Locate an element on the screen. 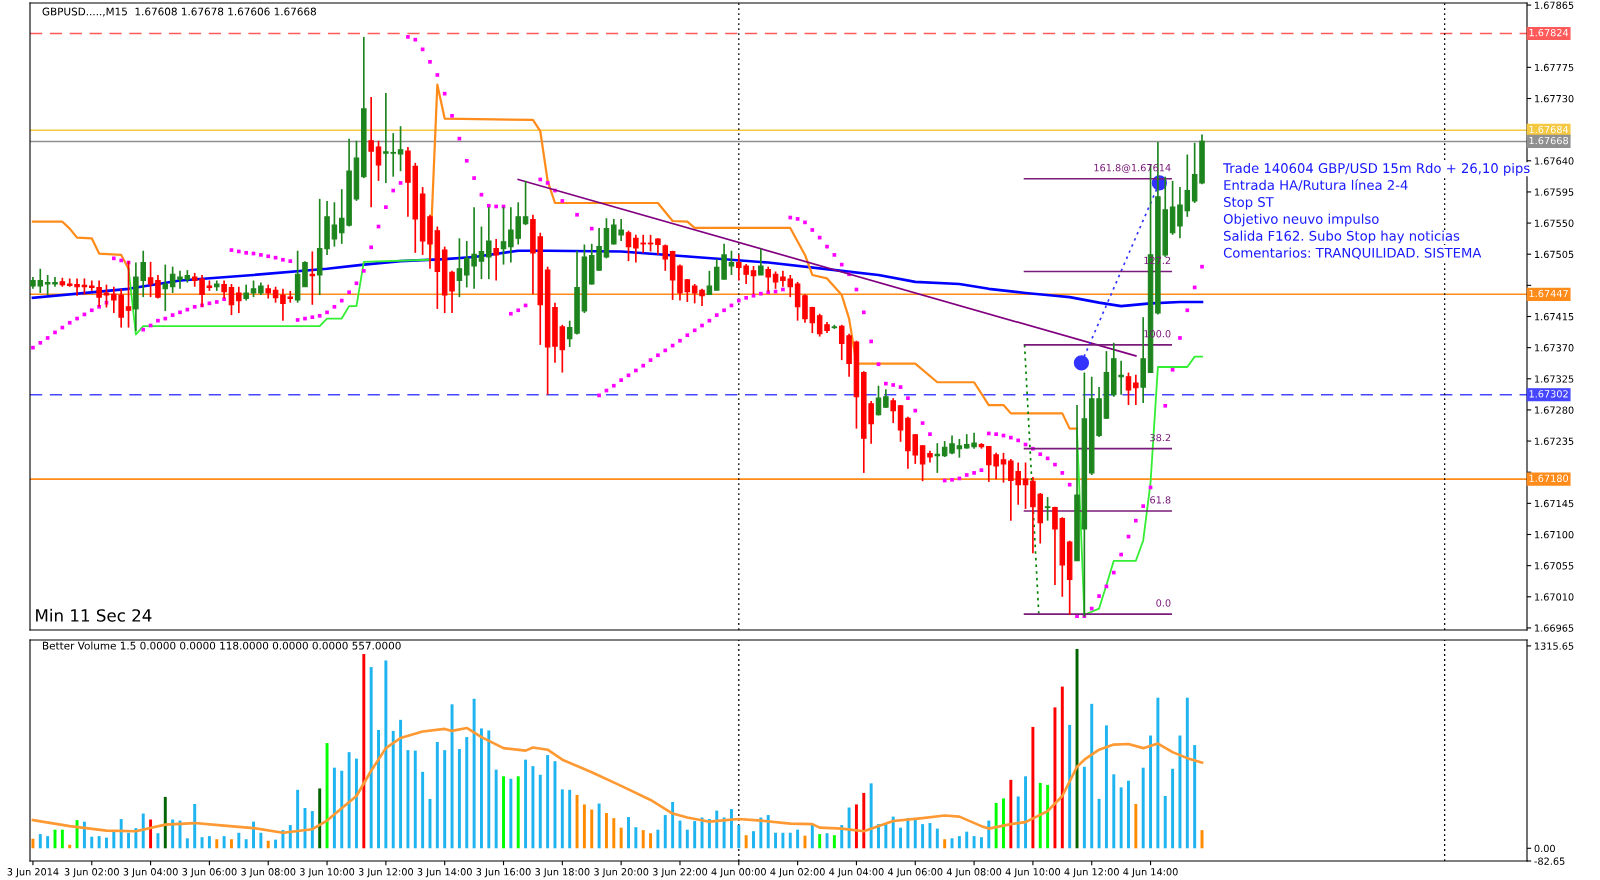  y-tick-label: 1.67280 is located at coordinates (1554, 410).